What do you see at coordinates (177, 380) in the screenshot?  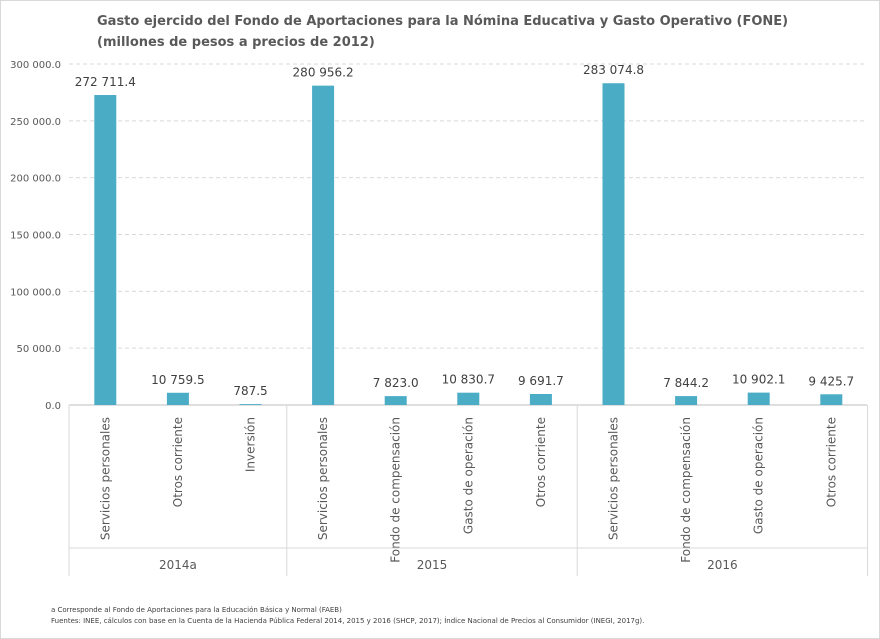 I see `data-label: 10 759.5` at bounding box center [177, 380].